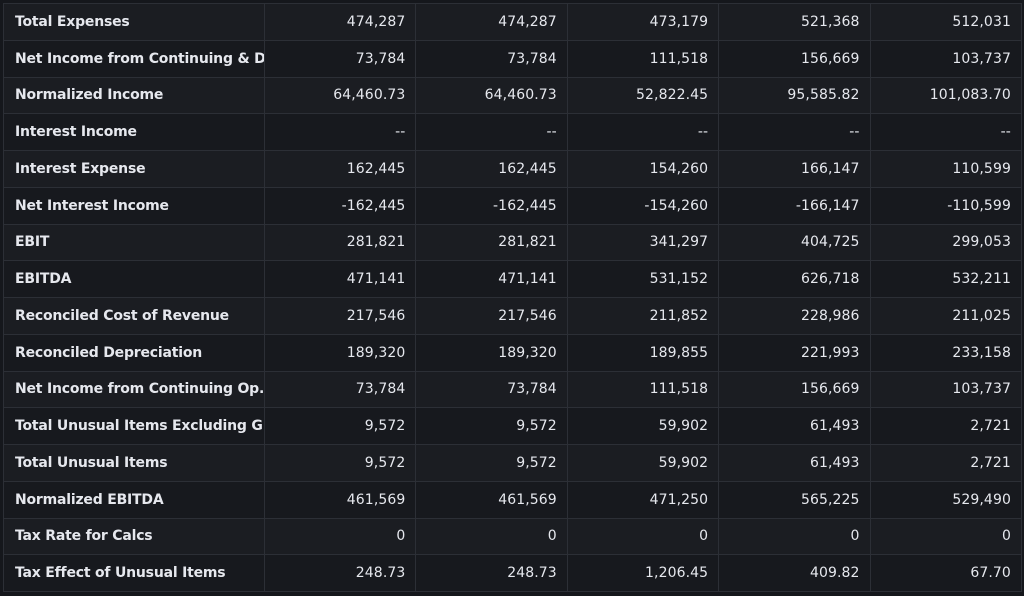  I want to click on table-cell: 531,152, so click(644, 279).